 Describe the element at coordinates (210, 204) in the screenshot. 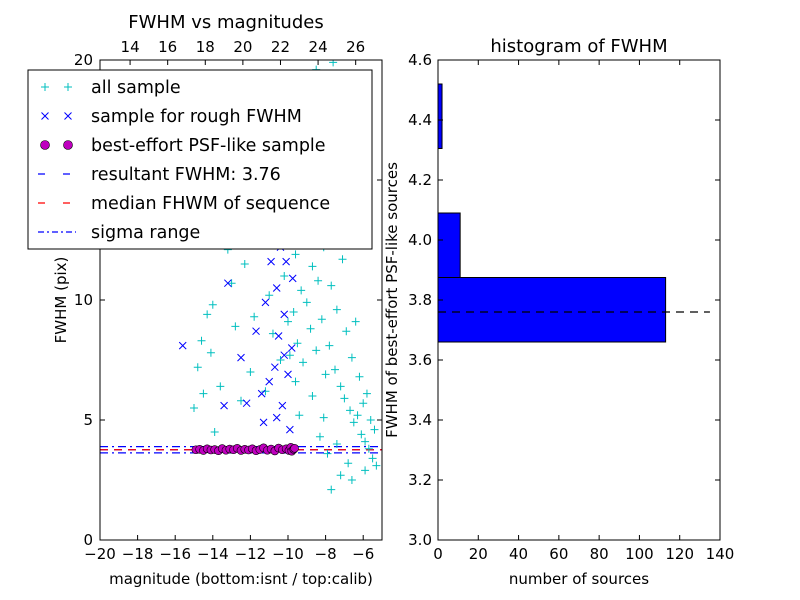

I see `legend-label: median FHWM of sequence` at that location.